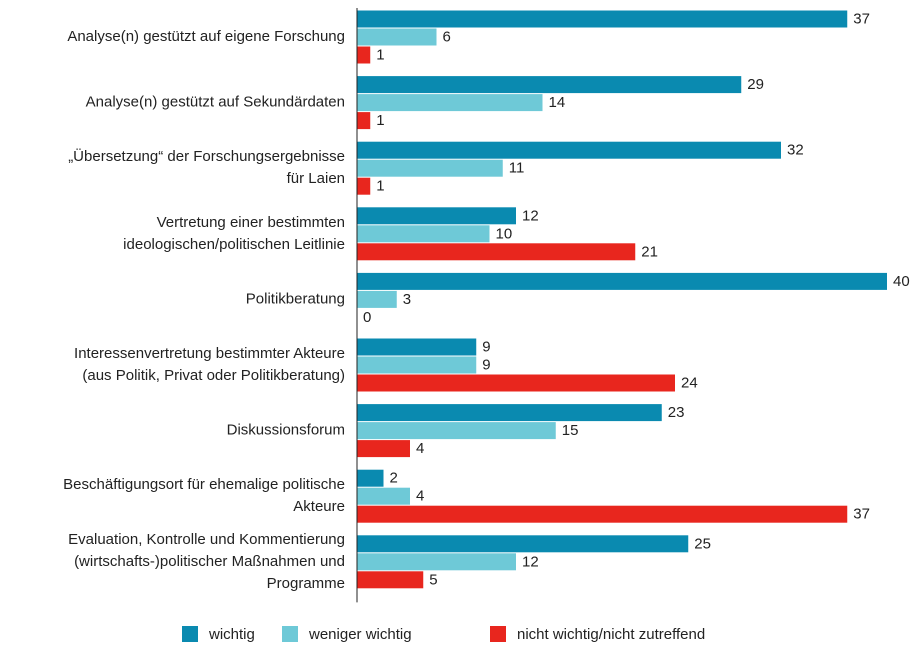  Describe the element at coordinates (755, 84) in the screenshot. I see `value-label: 29` at that location.